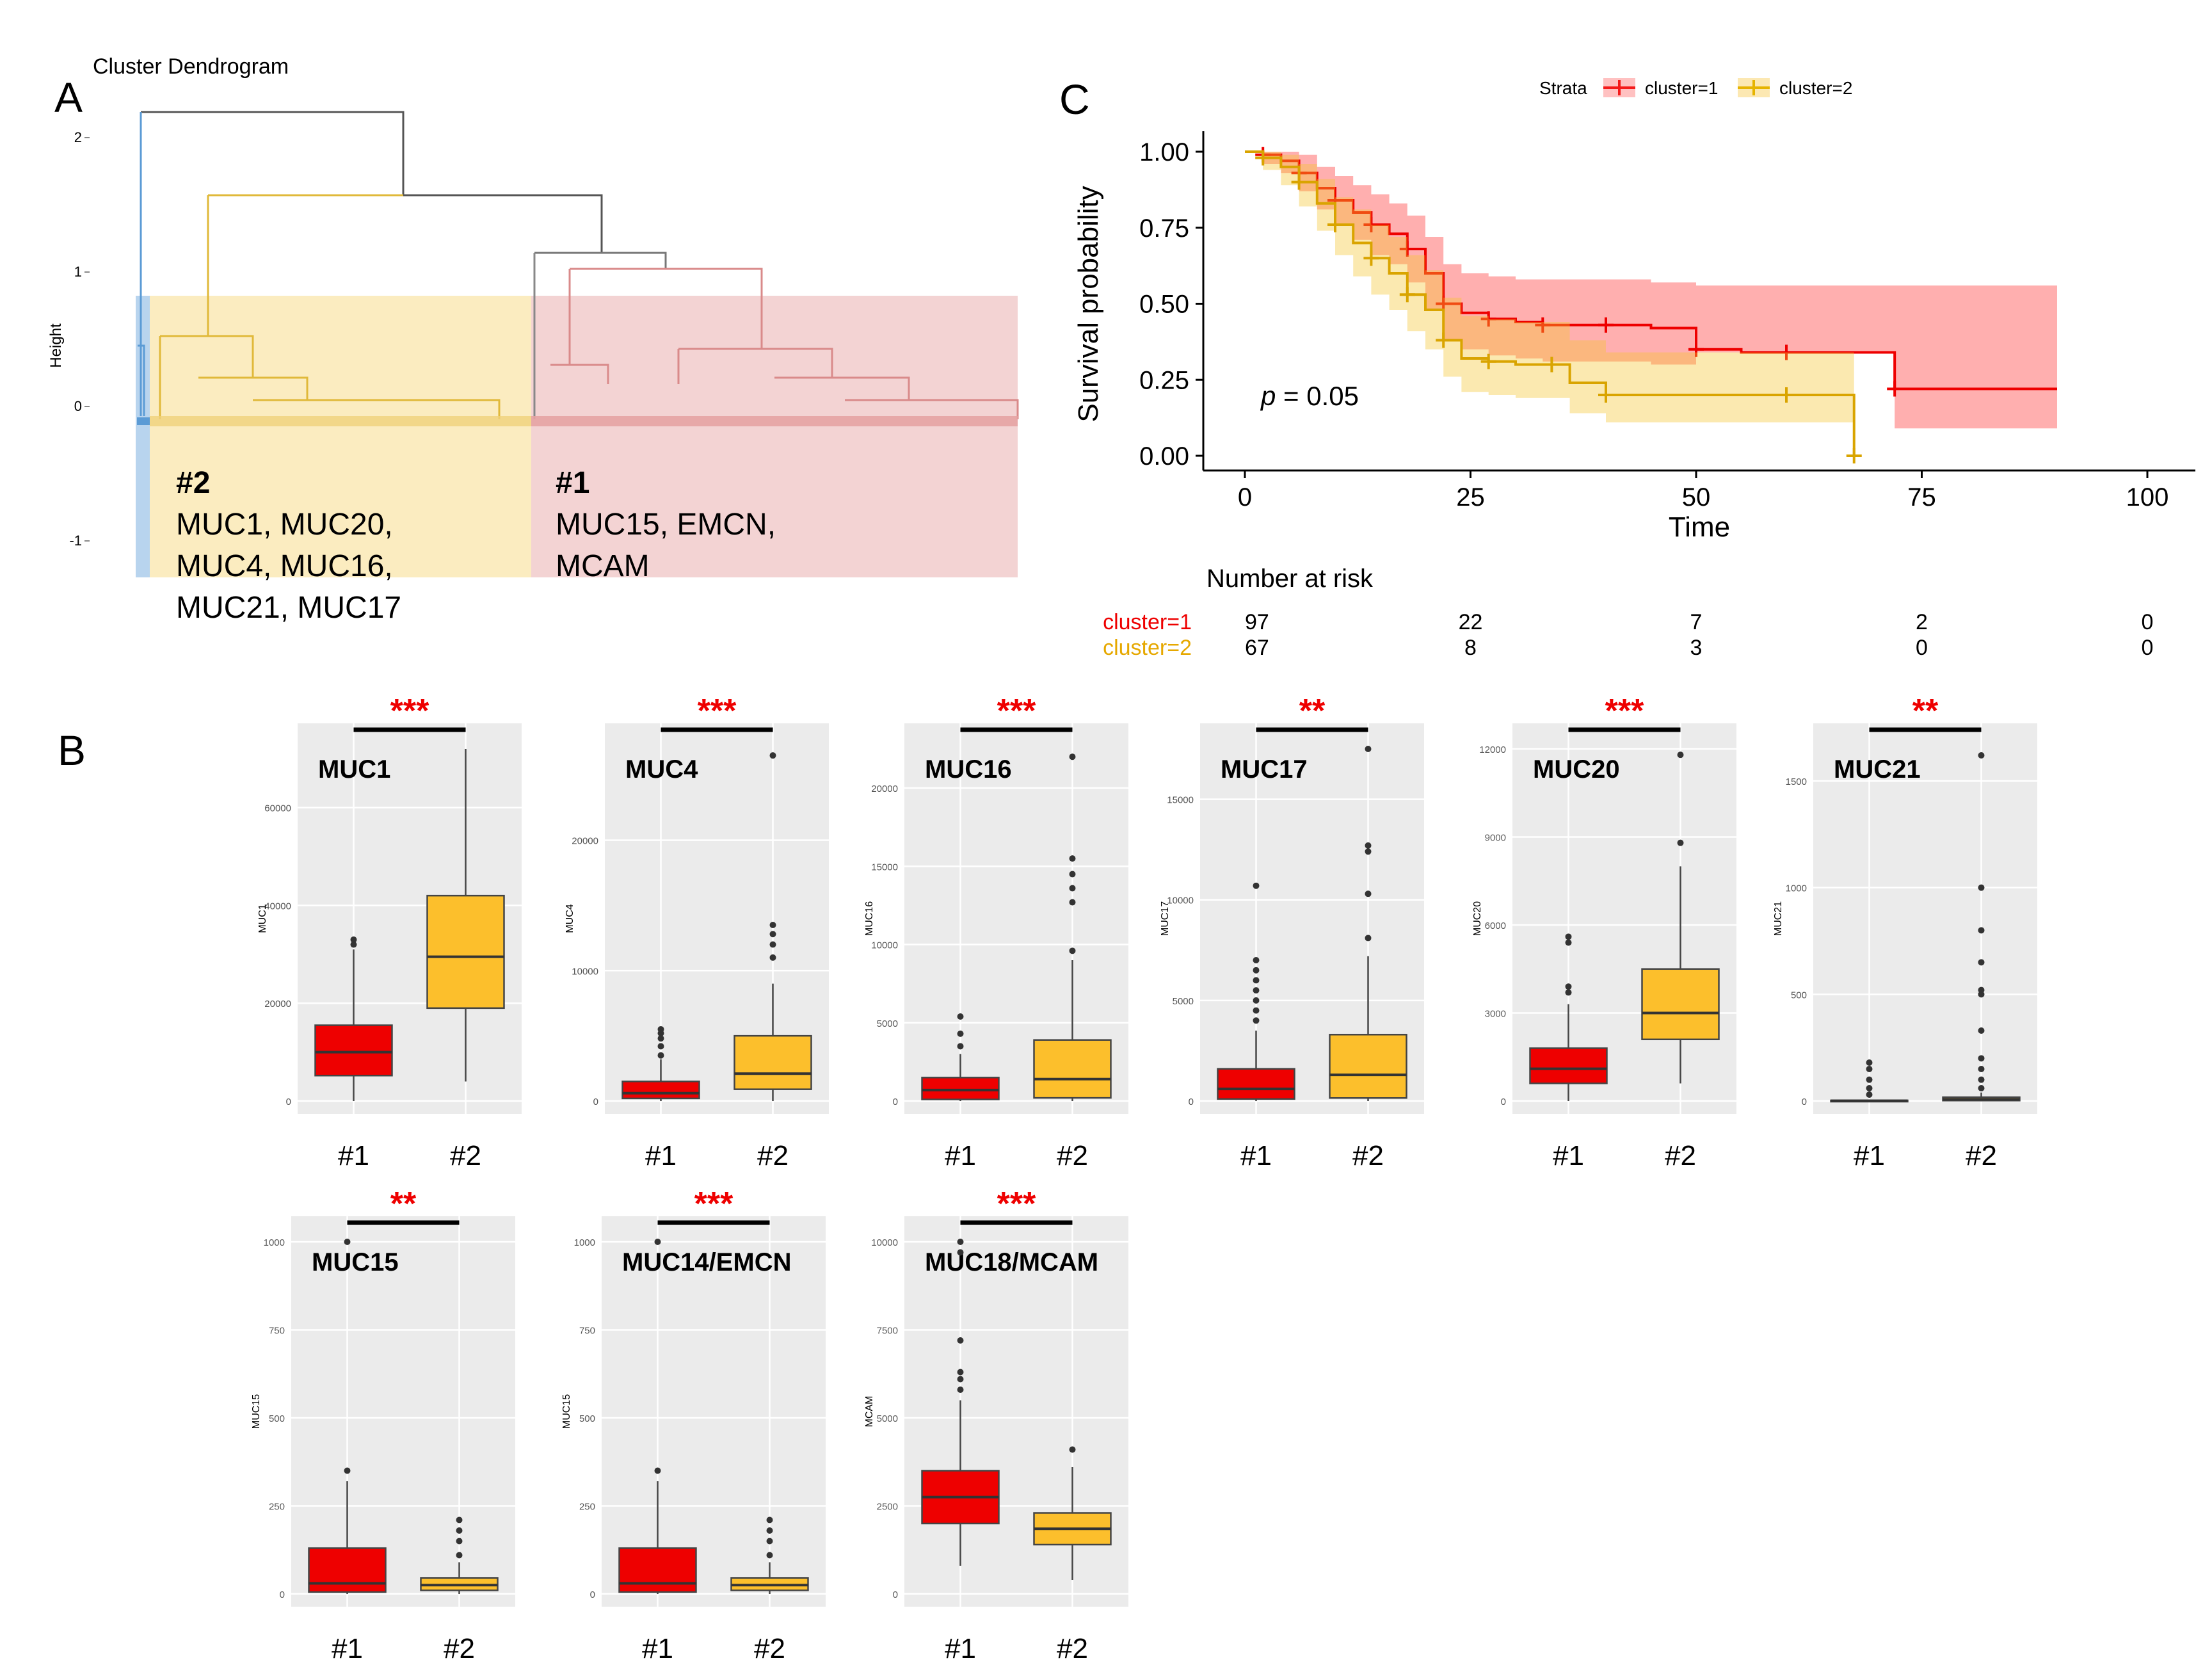  Describe the element at coordinates (887, 1418) in the screenshot. I see `ytick-muc18mcam-2: 5000` at that location.